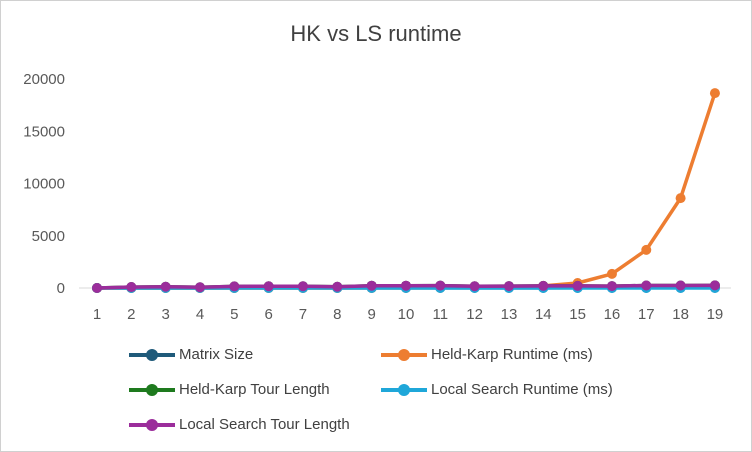 This screenshot has height=452, width=752. I want to click on y-tick-label: 15000, so click(44, 131).